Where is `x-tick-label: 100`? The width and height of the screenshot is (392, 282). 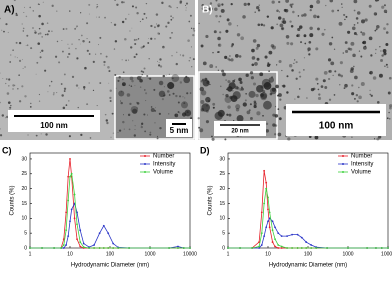
x-tick-label: 100 is located at coordinates (110, 254).